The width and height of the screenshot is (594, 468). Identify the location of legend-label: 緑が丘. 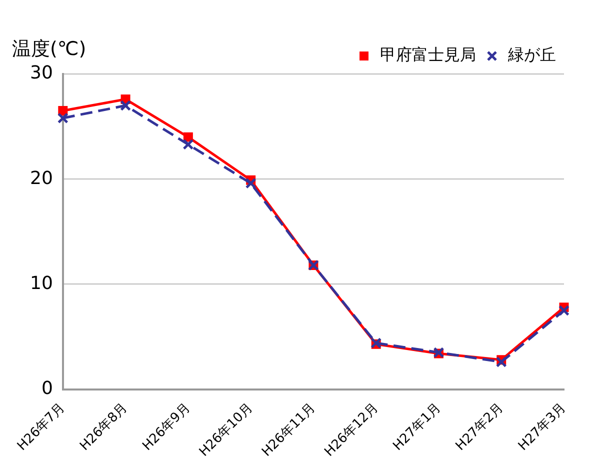
(531, 54).